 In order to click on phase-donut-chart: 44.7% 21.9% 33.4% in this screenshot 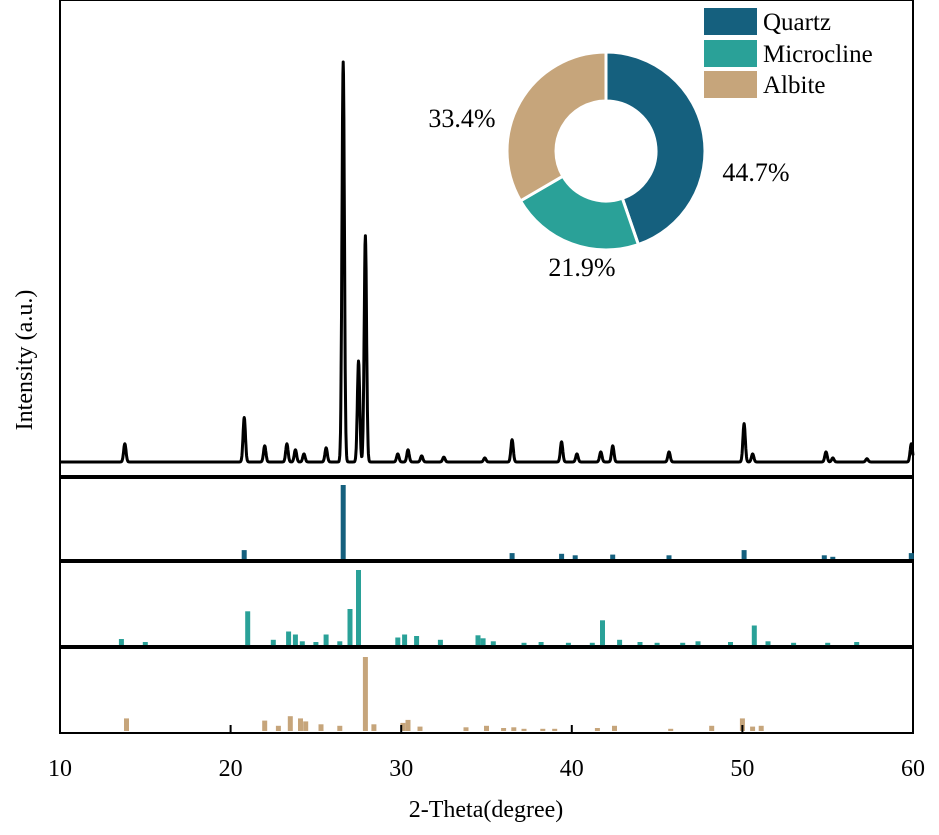, I will do `click(609, 166)`.